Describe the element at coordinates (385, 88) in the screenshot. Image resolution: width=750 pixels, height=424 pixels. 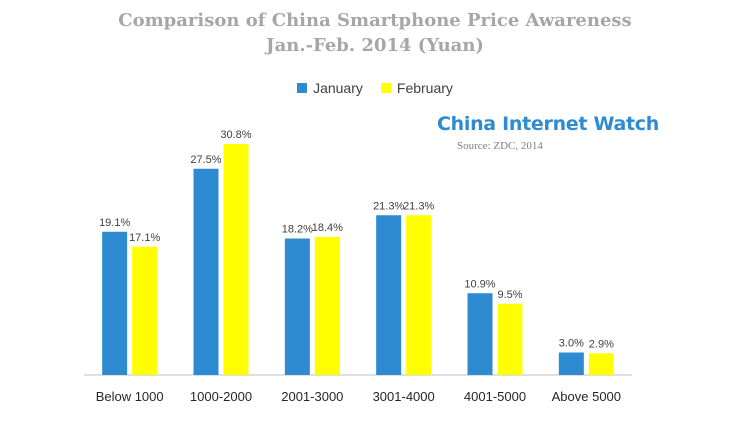
I see `legend-swatch-february` at that location.